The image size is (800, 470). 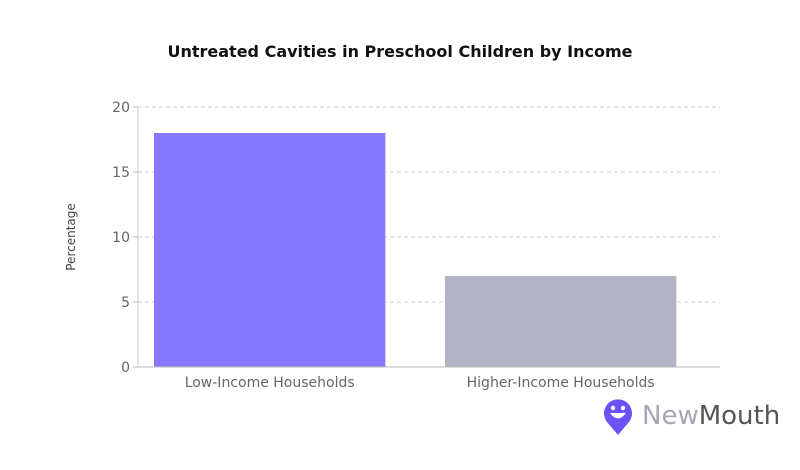 What do you see at coordinates (618, 417) in the screenshot?
I see `smile-pin-icon` at bounding box center [618, 417].